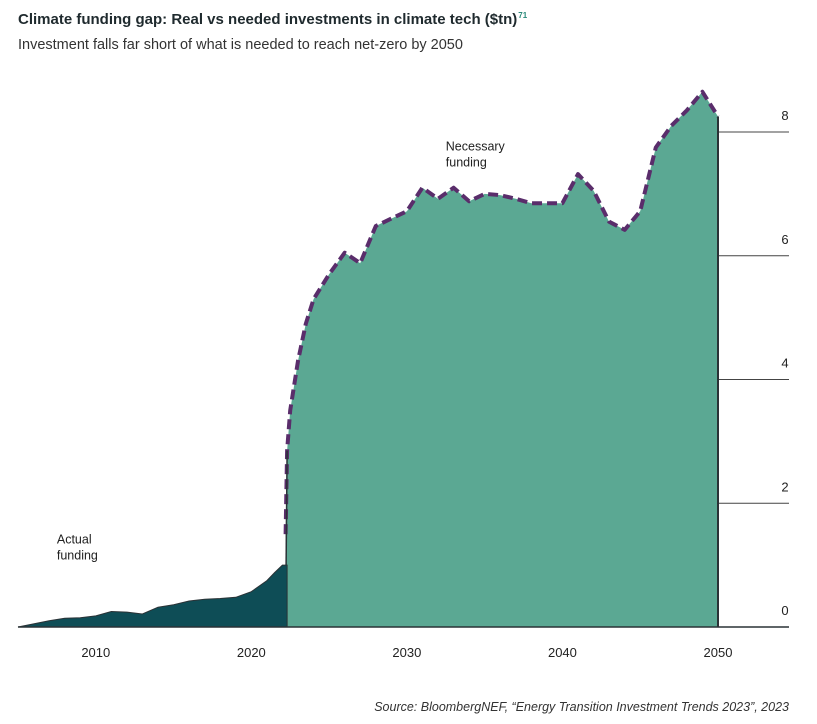 The width and height of the screenshot is (817, 724). What do you see at coordinates (523, 15) in the screenshot?
I see `footnote-ref: 71` at bounding box center [523, 15].